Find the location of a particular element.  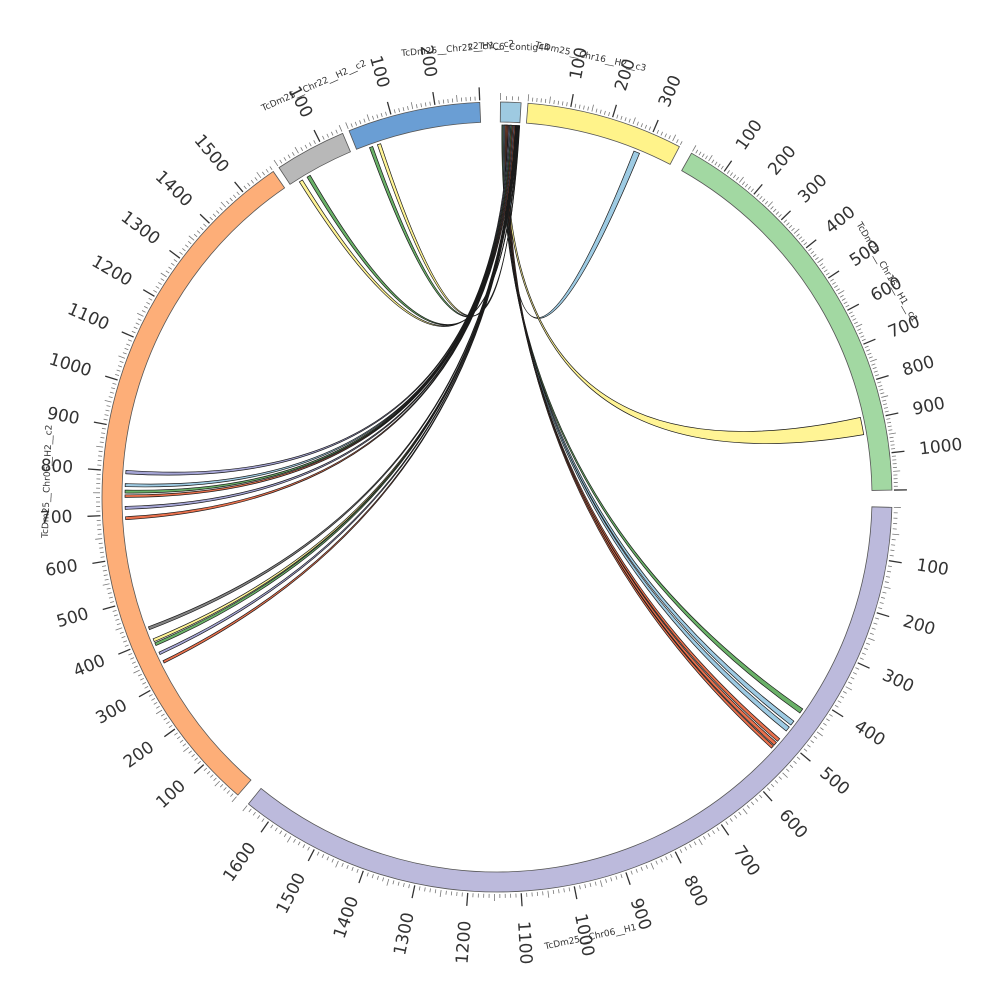

chromosome-segment-chr16h2 is located at coordinates (602, 133).